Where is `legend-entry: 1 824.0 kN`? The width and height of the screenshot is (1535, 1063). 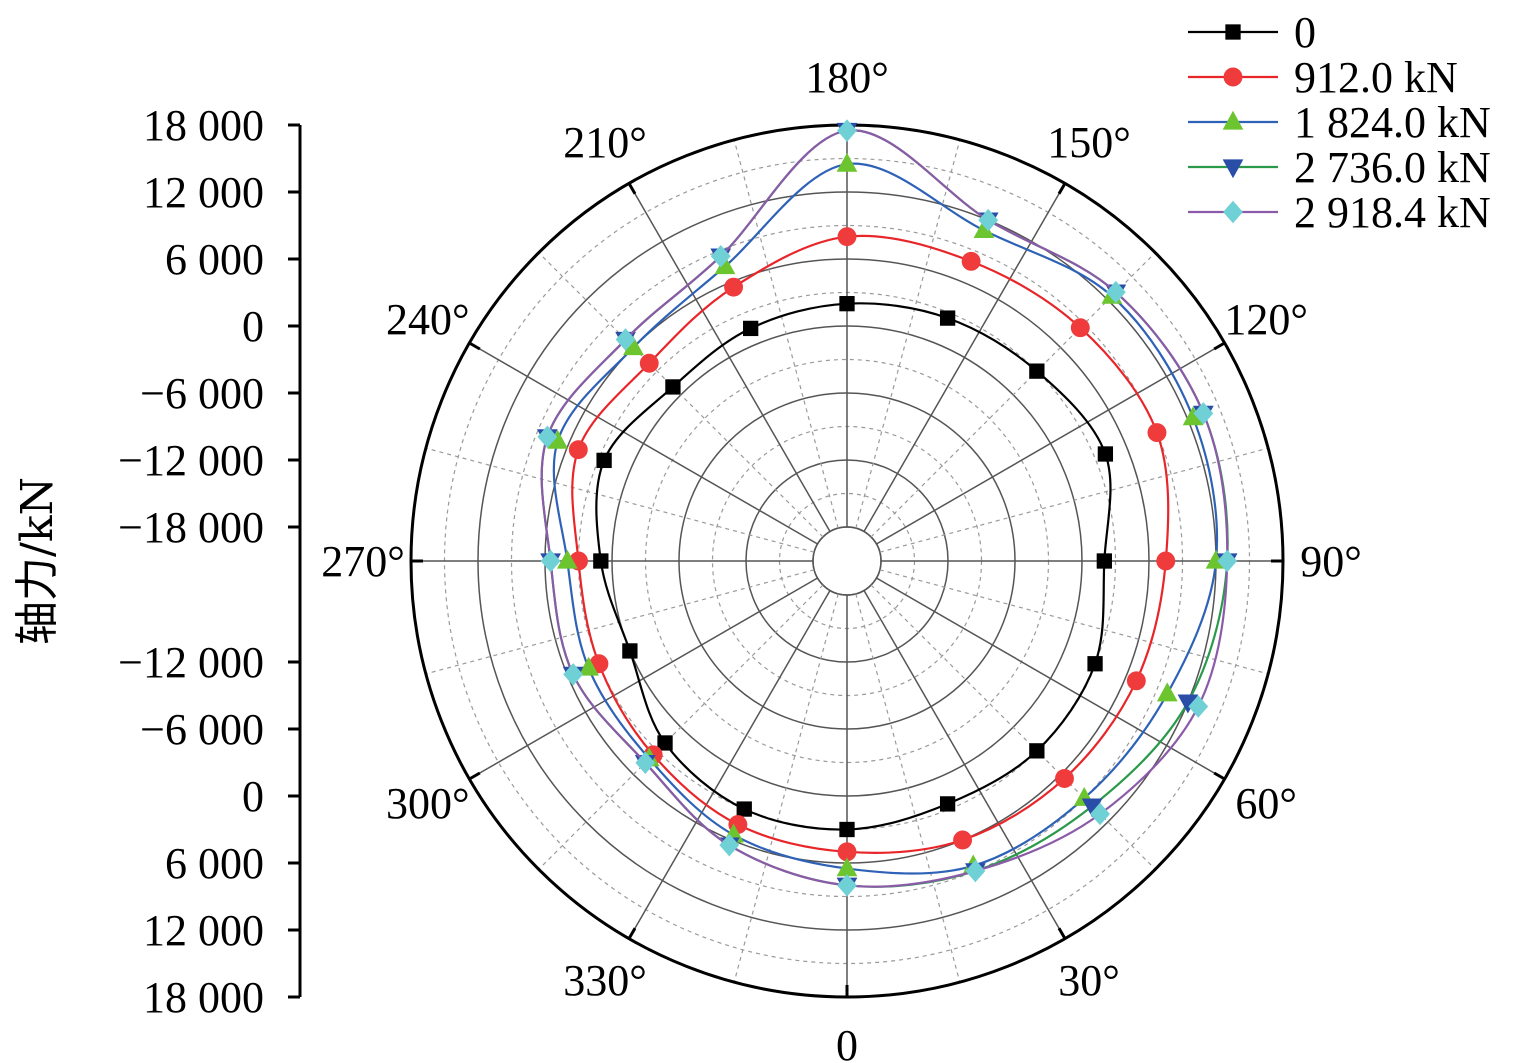
legend-entry: 1 824.0 kN is located at coordinates (1339, 122).